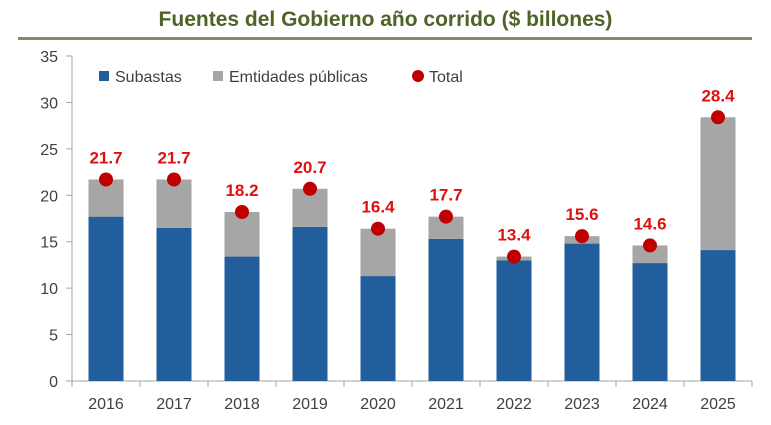  What do you see at coordinates (378, 404) in the screenshot?
I see `x-tick-label: 2020` at bounding box center [378, 404].